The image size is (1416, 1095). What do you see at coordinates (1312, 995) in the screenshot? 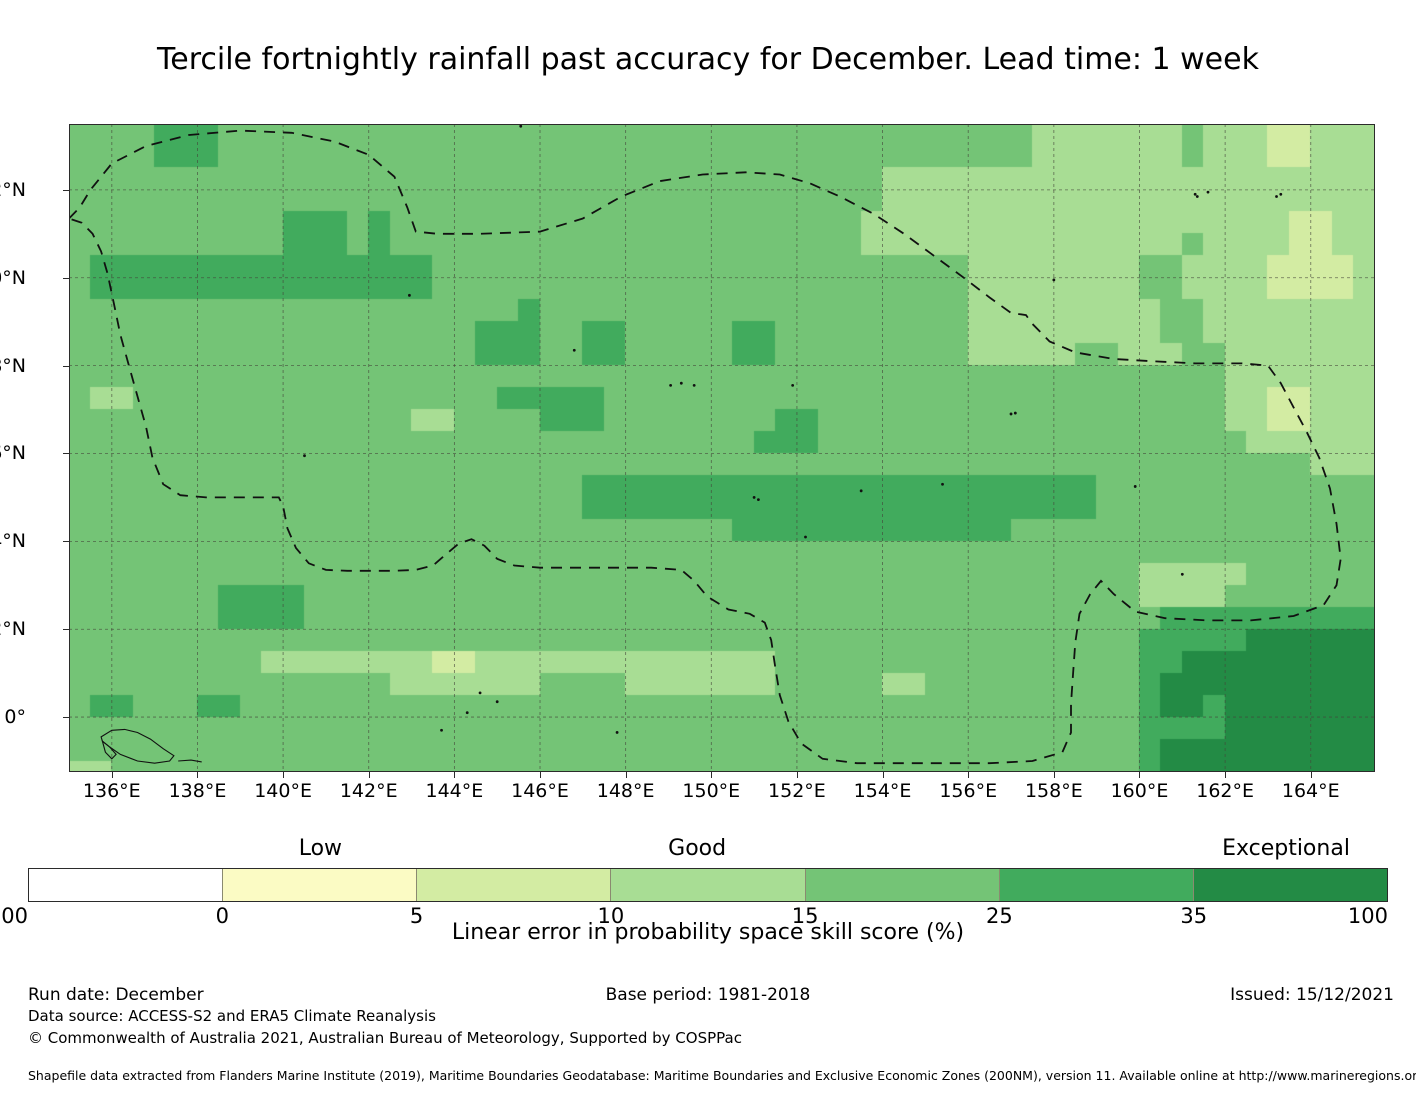
I see `issued-date-text: Issued: 15/12/2021` at bounding box center [1312, 995].